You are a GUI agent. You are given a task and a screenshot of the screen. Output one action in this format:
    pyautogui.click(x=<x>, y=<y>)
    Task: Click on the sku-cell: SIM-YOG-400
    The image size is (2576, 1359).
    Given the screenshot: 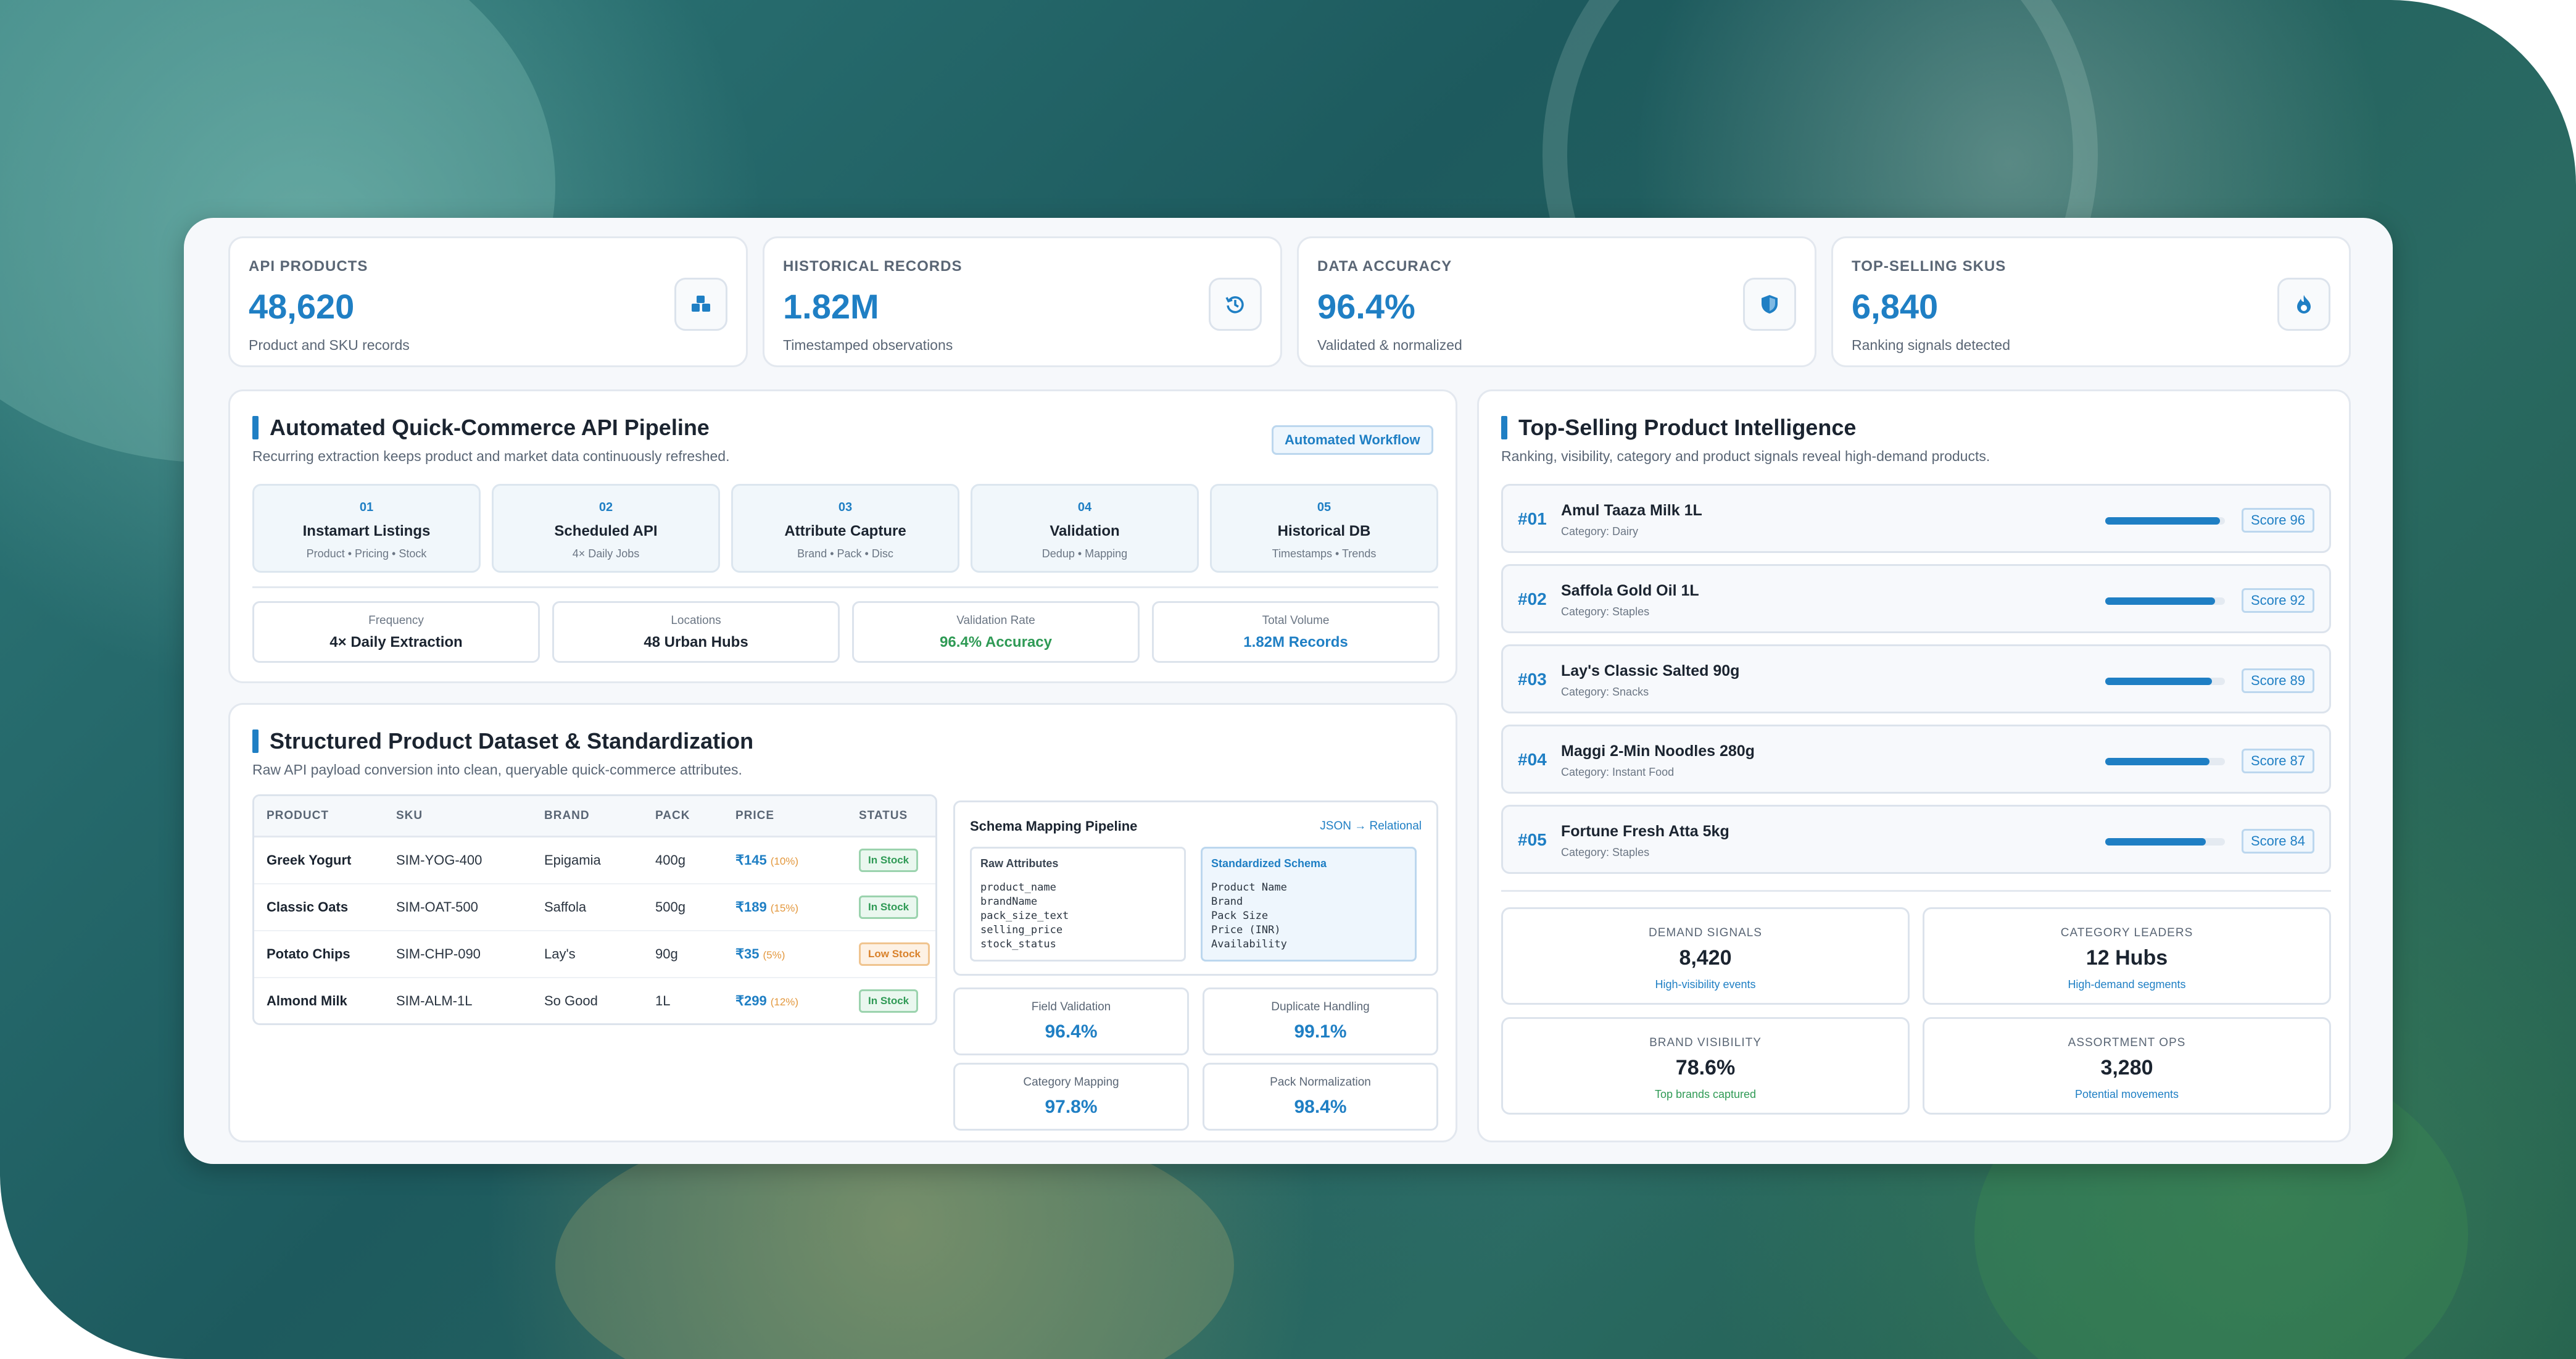 What is the action you would take?
    pyautogui.click(x=458, y=860)
    